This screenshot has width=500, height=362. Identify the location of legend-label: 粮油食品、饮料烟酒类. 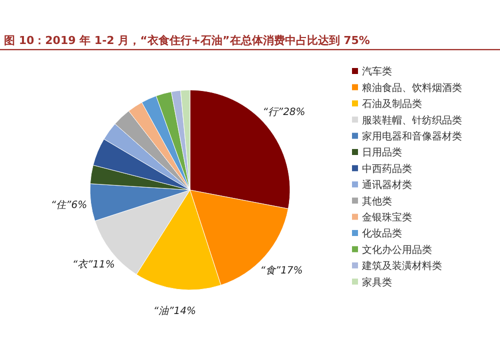
(412, 88).